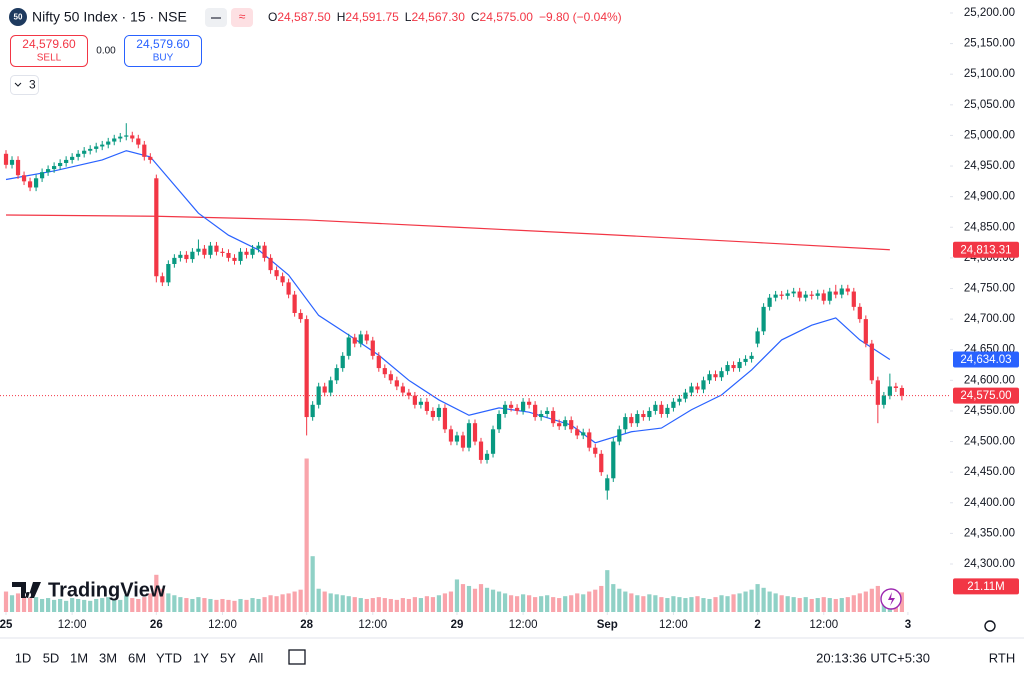 This screenshot has width=1024, height=679. What do you see at coordinates (163, 44) in the screenshot?
I see `buy-price: 24,579.60` at bounding box center [163, 44].